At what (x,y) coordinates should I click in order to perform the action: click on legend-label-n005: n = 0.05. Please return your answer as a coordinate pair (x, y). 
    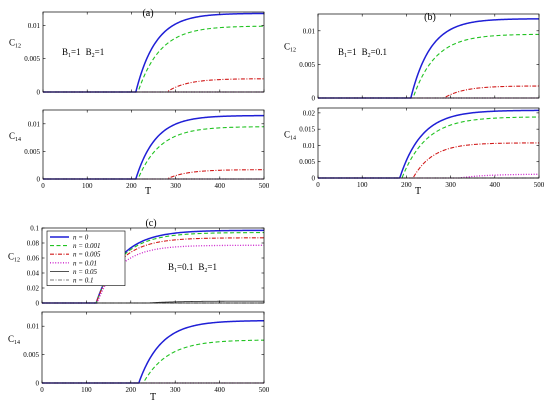
    Looking at the image, I should click on (85, 272).